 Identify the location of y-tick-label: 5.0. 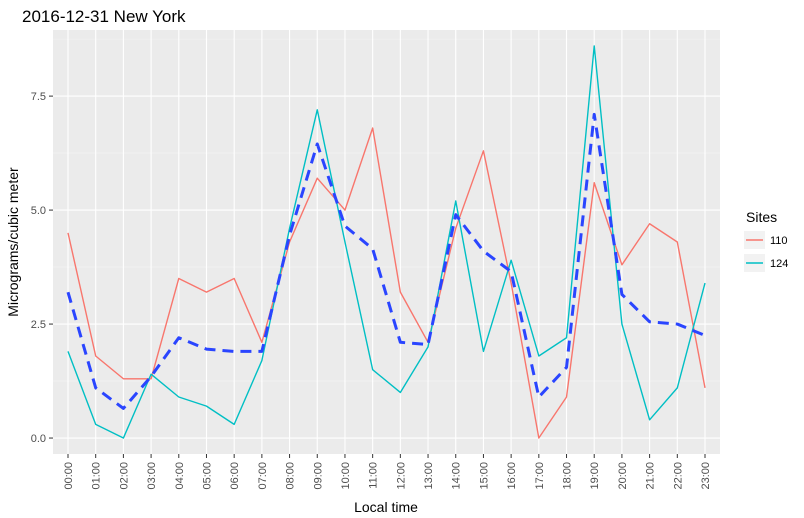
(38, 211).